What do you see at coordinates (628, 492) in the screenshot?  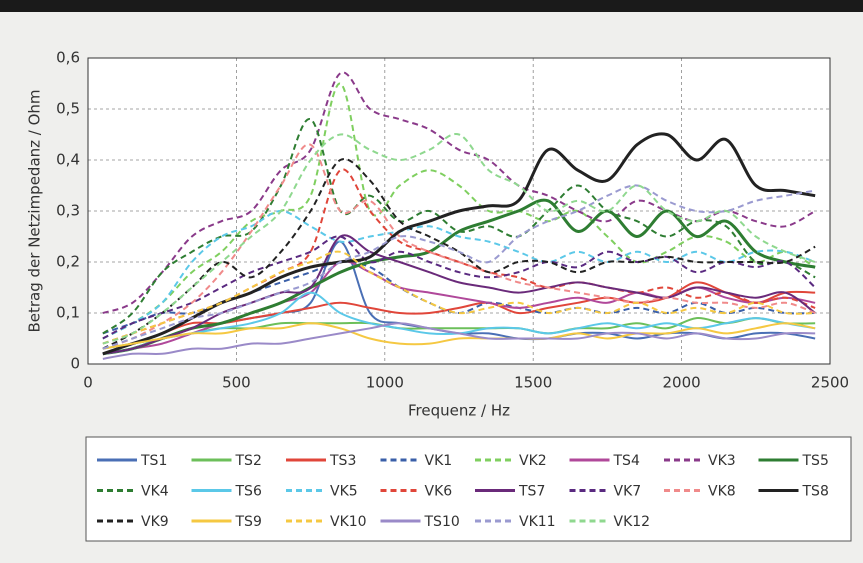 I see `legend-label: VK7` at bounding box center [628, 492].